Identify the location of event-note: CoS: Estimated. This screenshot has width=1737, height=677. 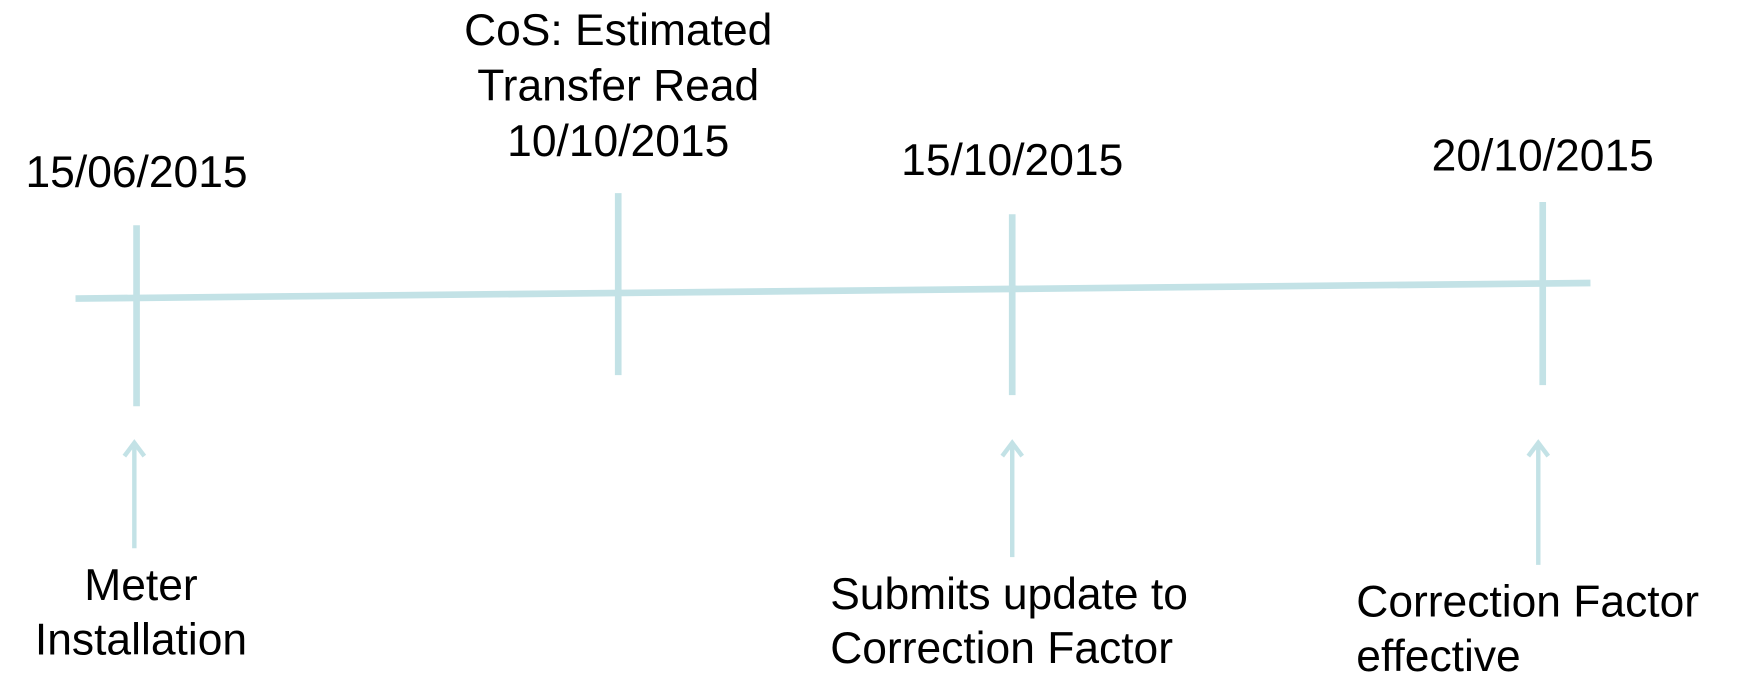
(618, 30).